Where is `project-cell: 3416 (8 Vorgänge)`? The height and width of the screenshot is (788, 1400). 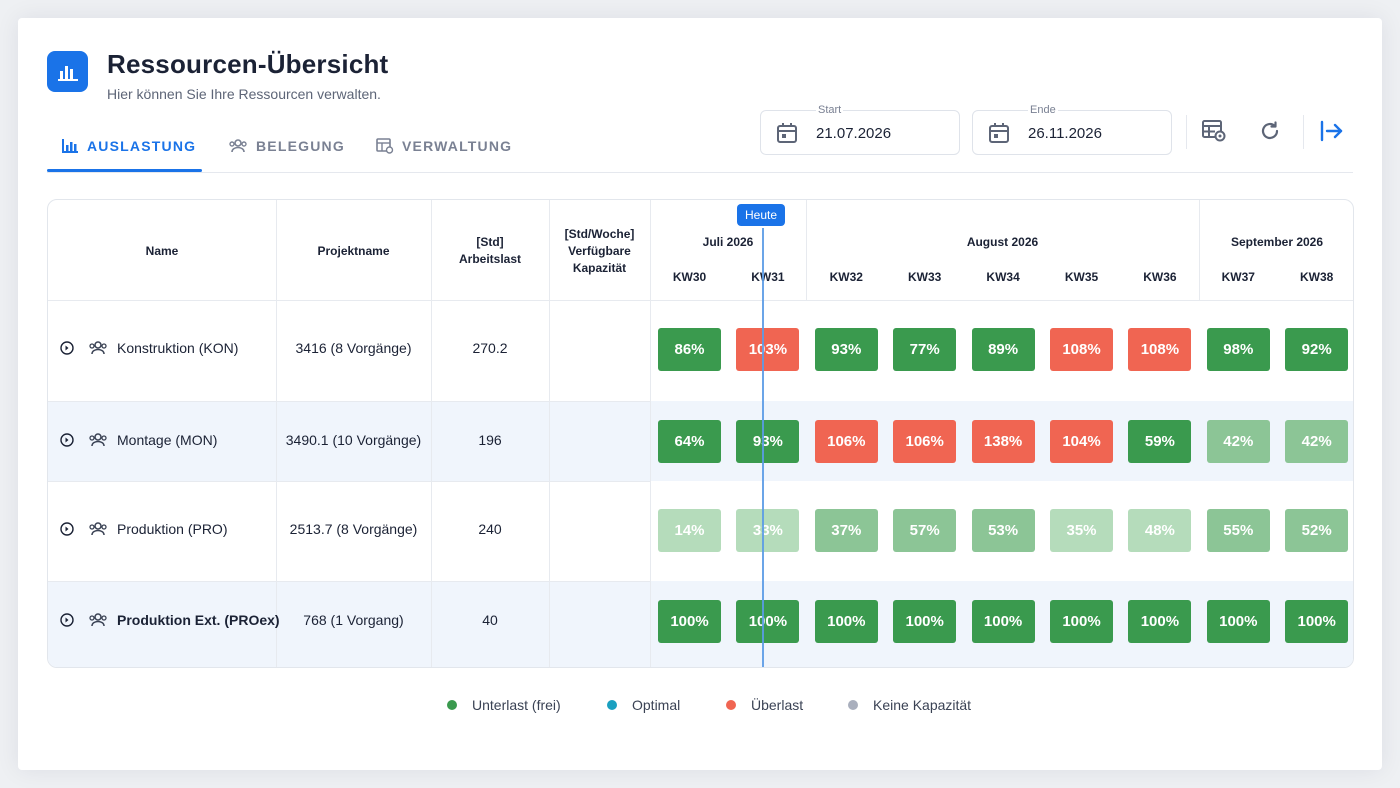 project-cell: 3416 (8 Vorgänge) is located at coordinates (353, 348).